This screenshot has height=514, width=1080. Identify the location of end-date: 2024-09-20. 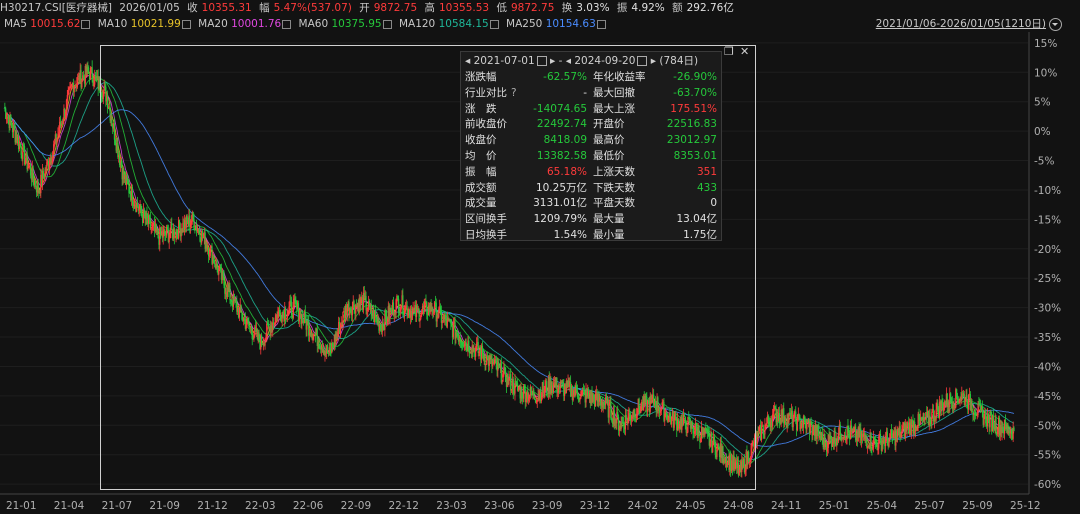
(605, 61).